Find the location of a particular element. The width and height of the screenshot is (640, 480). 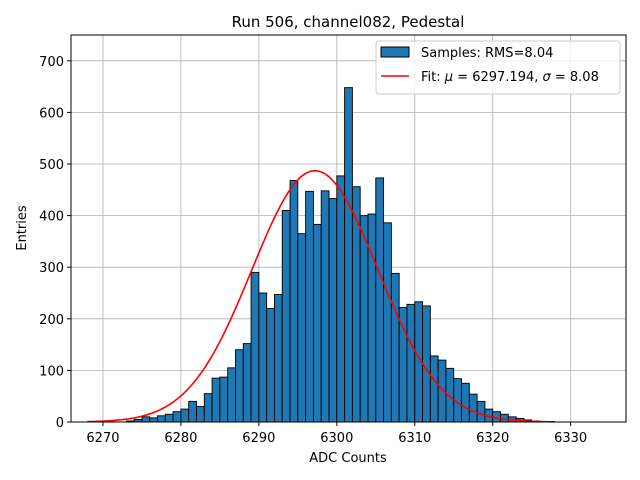

legend-fit-sigma-symbol: σ is located at coordinates (547, 77).